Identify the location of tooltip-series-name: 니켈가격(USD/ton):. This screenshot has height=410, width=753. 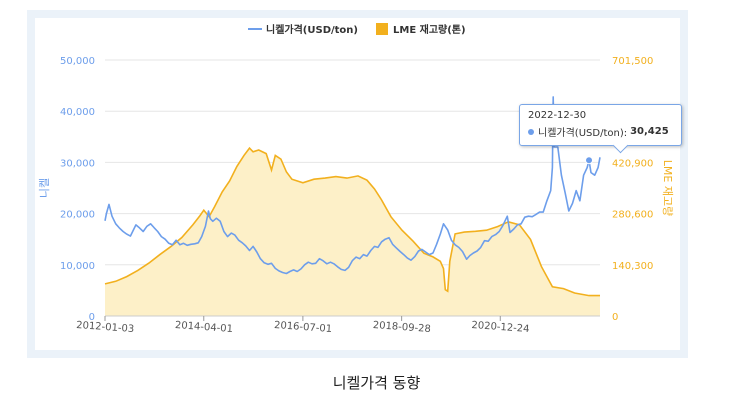
(583, 133).